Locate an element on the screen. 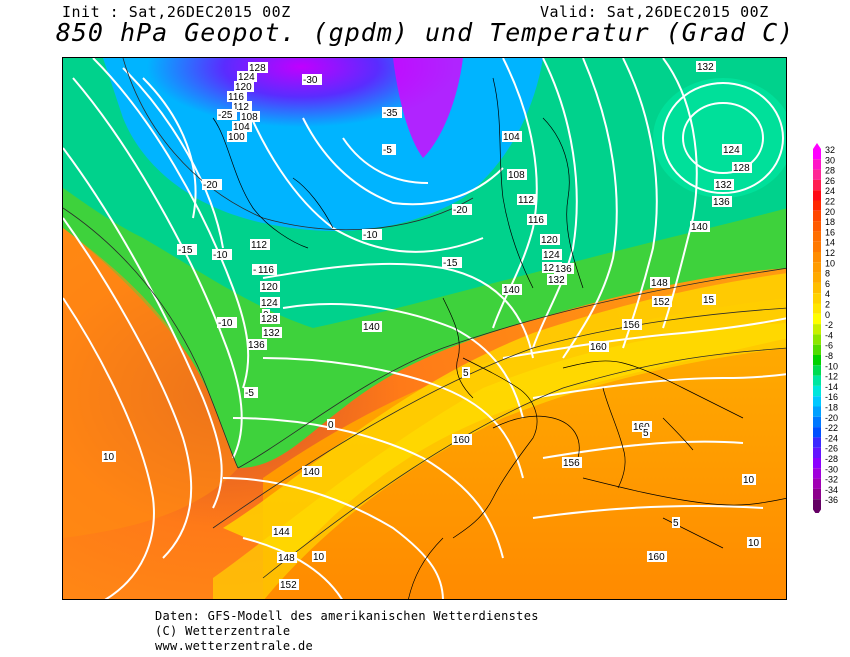 Image resolution: width=850 pixels, height=657 pixels. contour-label: -35 is located at coordinates (390, 113).